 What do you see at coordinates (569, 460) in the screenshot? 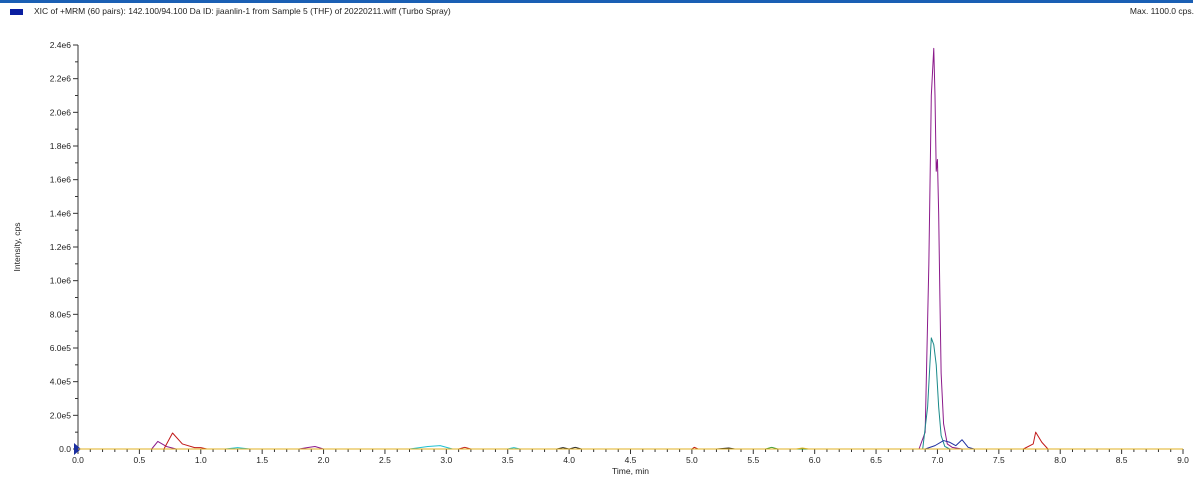
I see `x-tick-label: 4.0` at bounding box center [569, 460].